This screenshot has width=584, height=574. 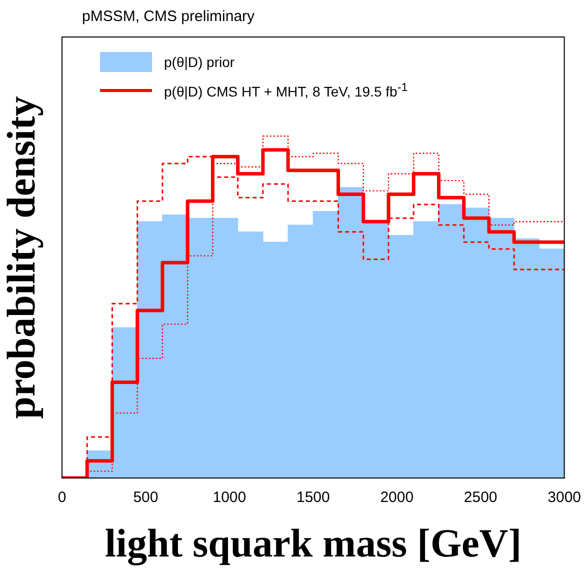 I want to click on x-tick-label: 1000, so click(x=229, y=497).